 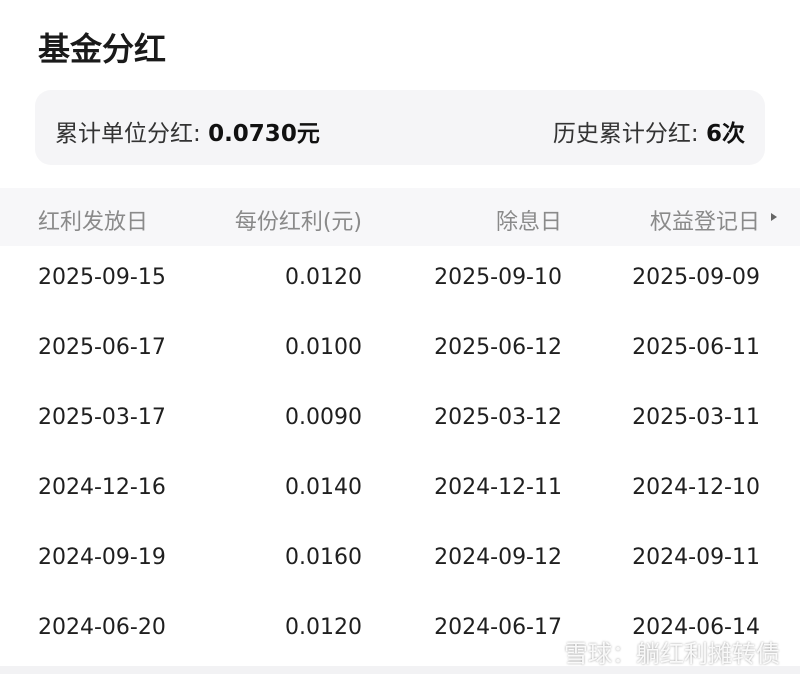 What do you see at coordinates (696, 557) in the screenshot?
I see `table-cell: 2024-09-11` at bounding box center [696, 557].